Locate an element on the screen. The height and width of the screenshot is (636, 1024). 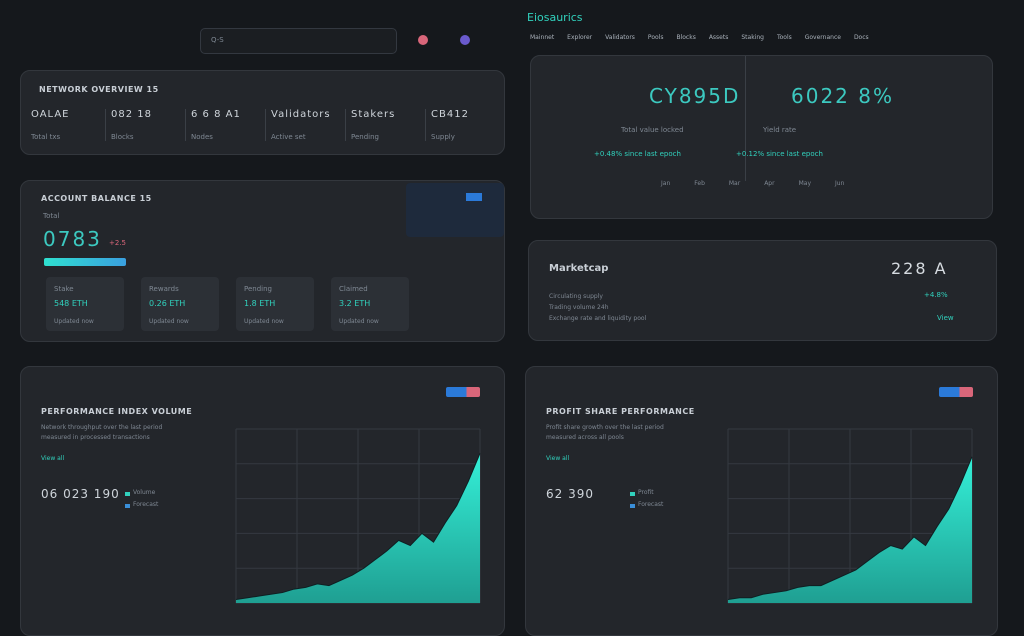
axis-label: Jan is located at coordinates (666, 183).